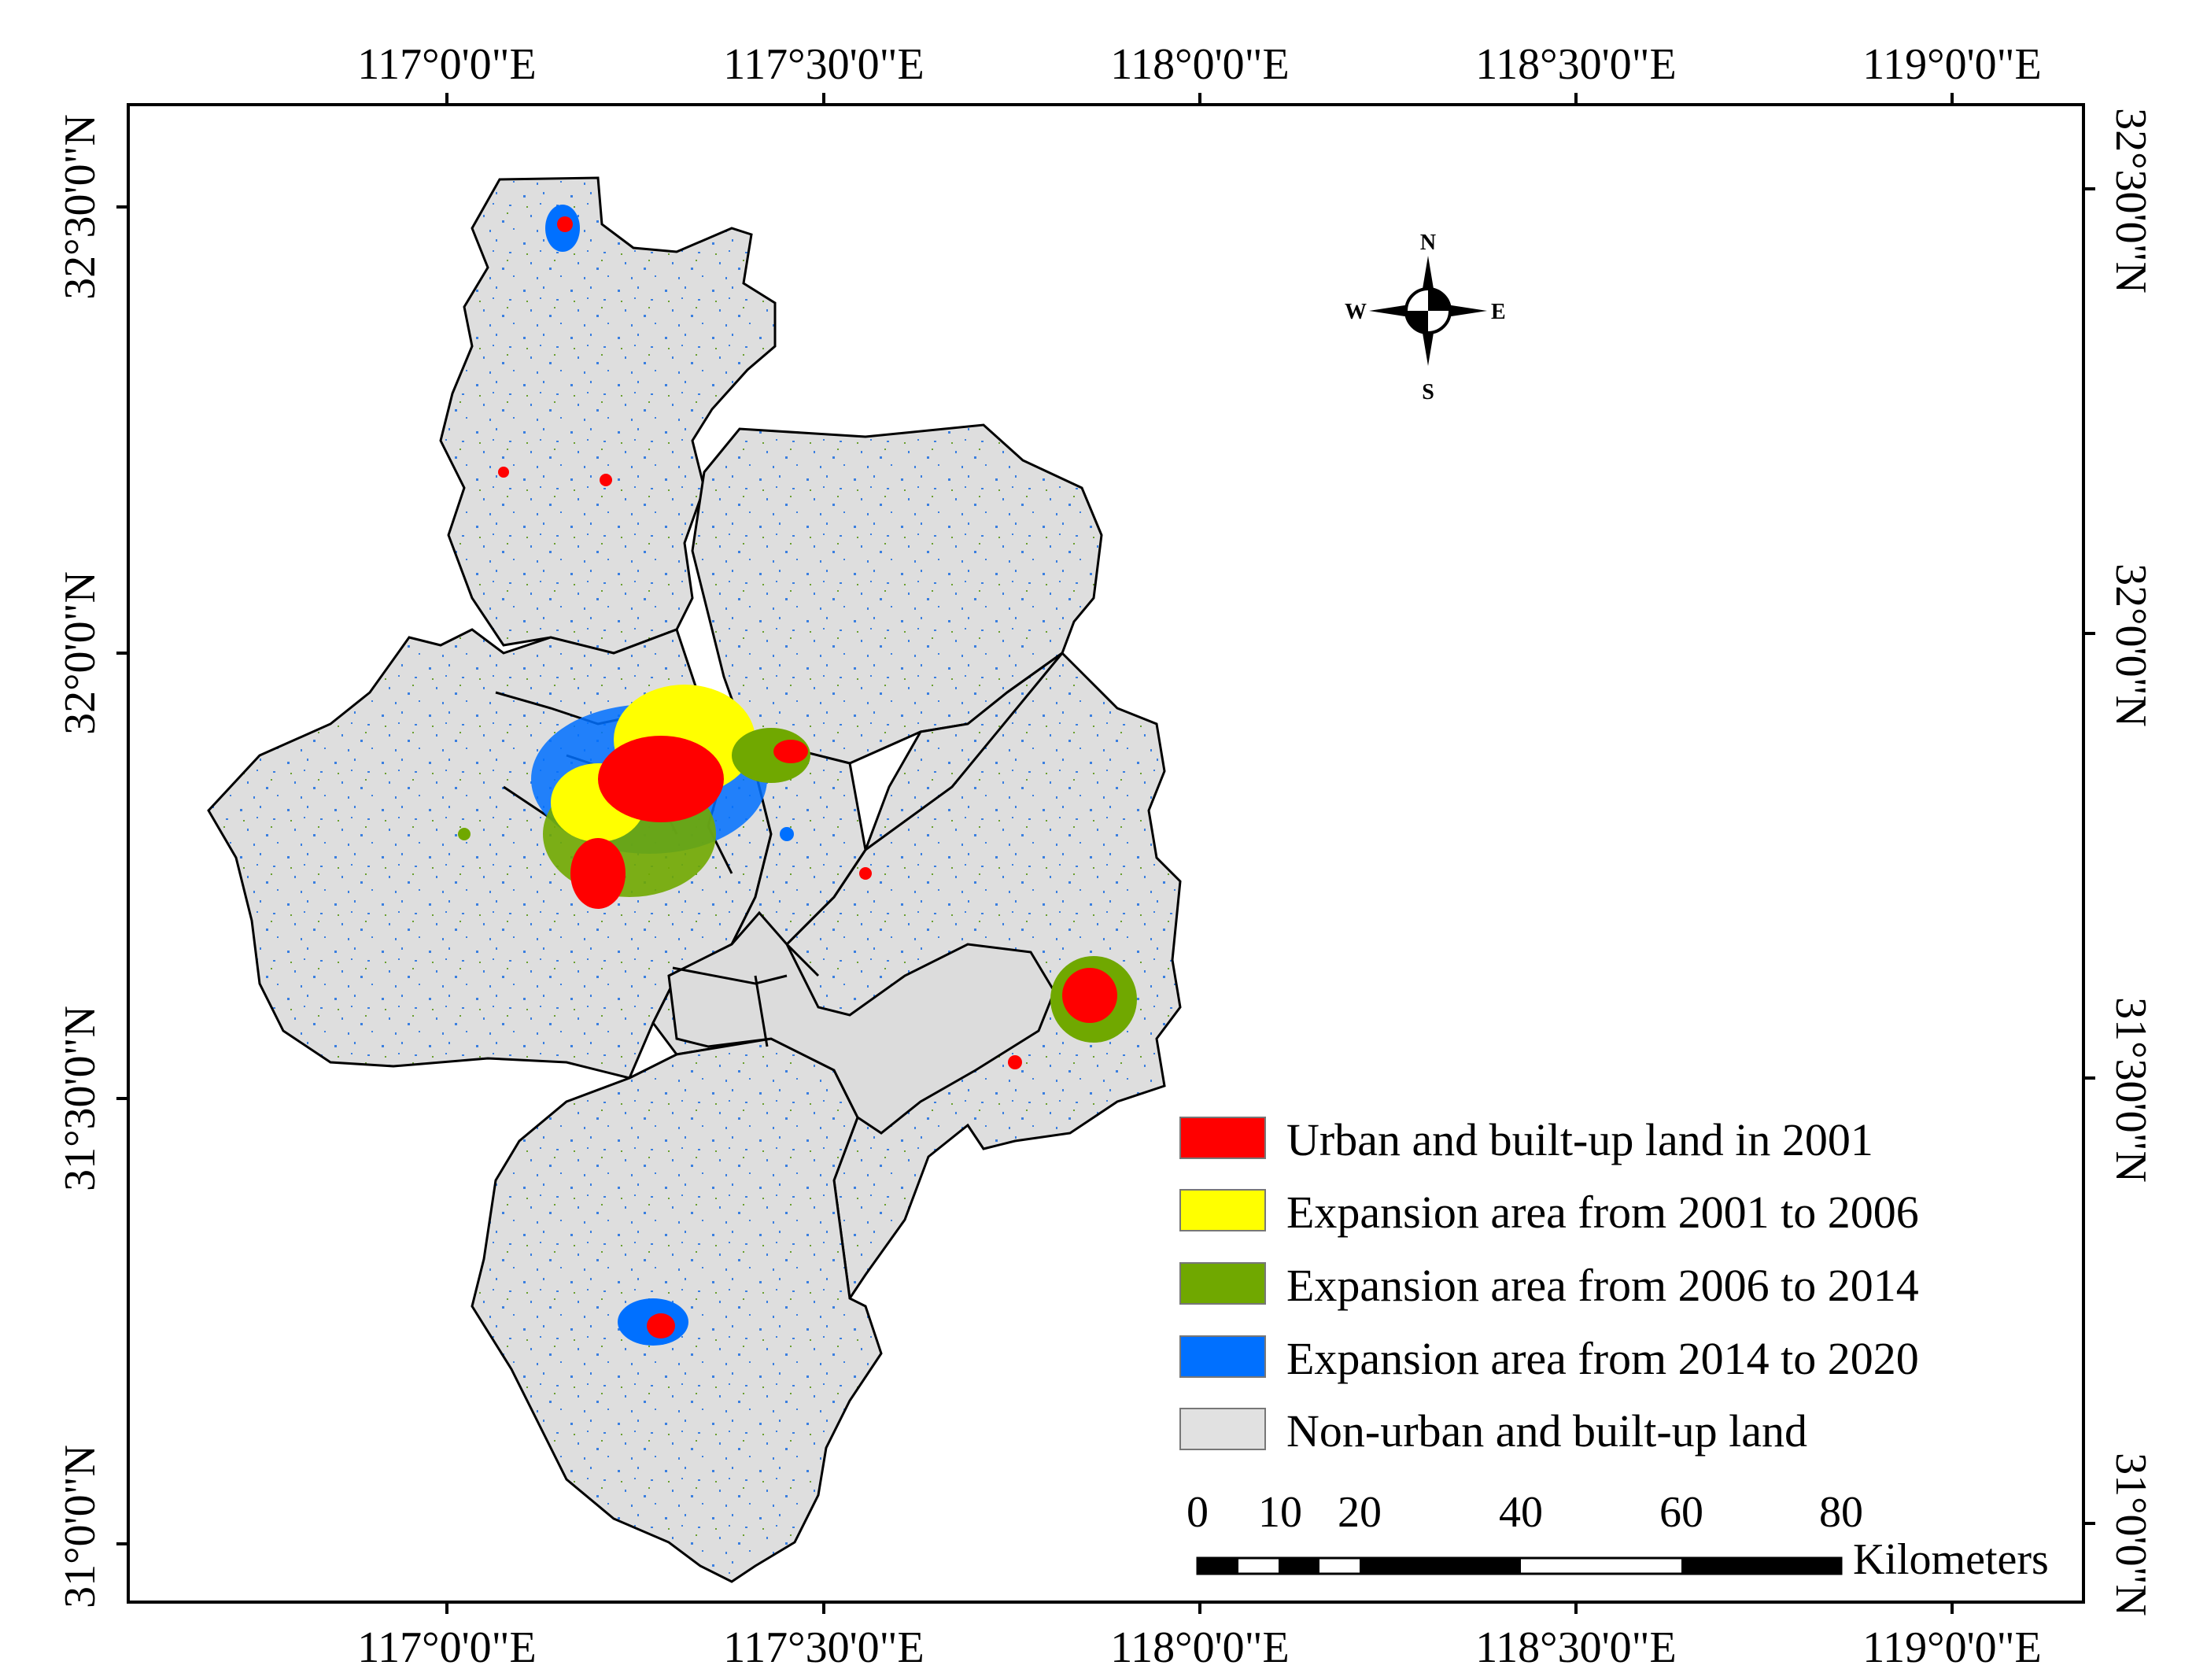 Image resolution: width=2207 pixels, height=1680 pixels. I want to click on left-latitude-labels: 32°30'0"N 32°0'0"N 31°30'0"N 31°0'0"N, so click(80, 861).